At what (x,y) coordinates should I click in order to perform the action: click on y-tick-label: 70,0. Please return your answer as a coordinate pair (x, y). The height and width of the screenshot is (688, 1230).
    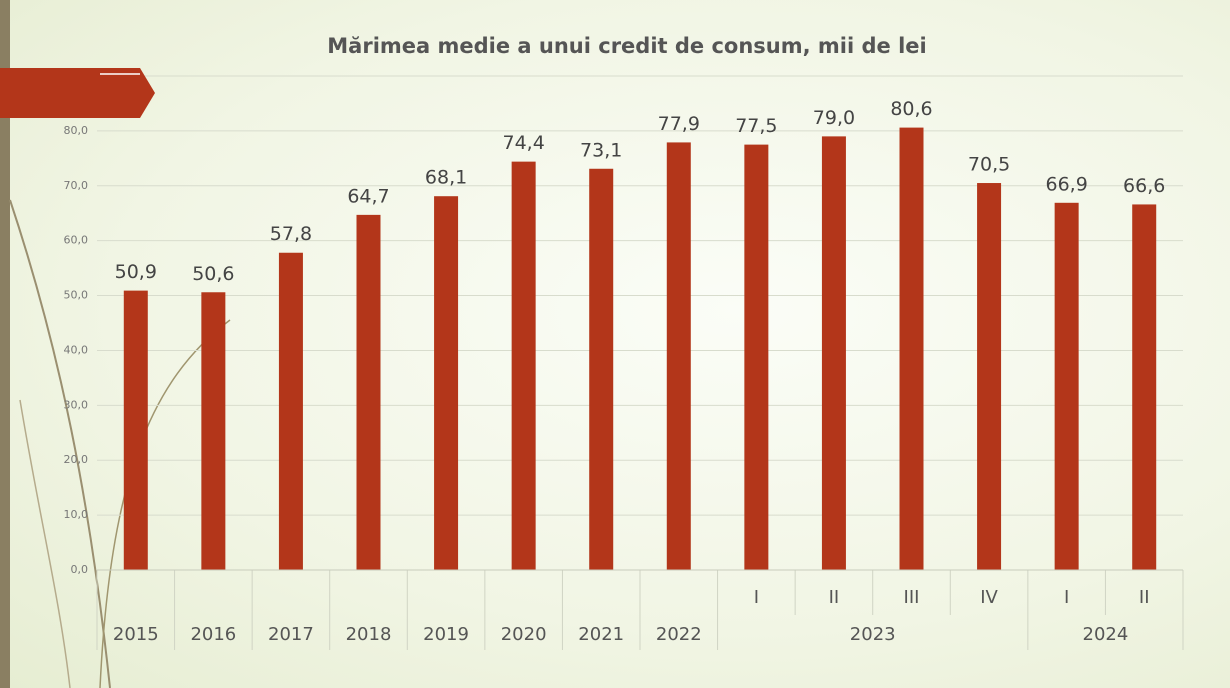
    Looking at the image, I should click on (76, 185).